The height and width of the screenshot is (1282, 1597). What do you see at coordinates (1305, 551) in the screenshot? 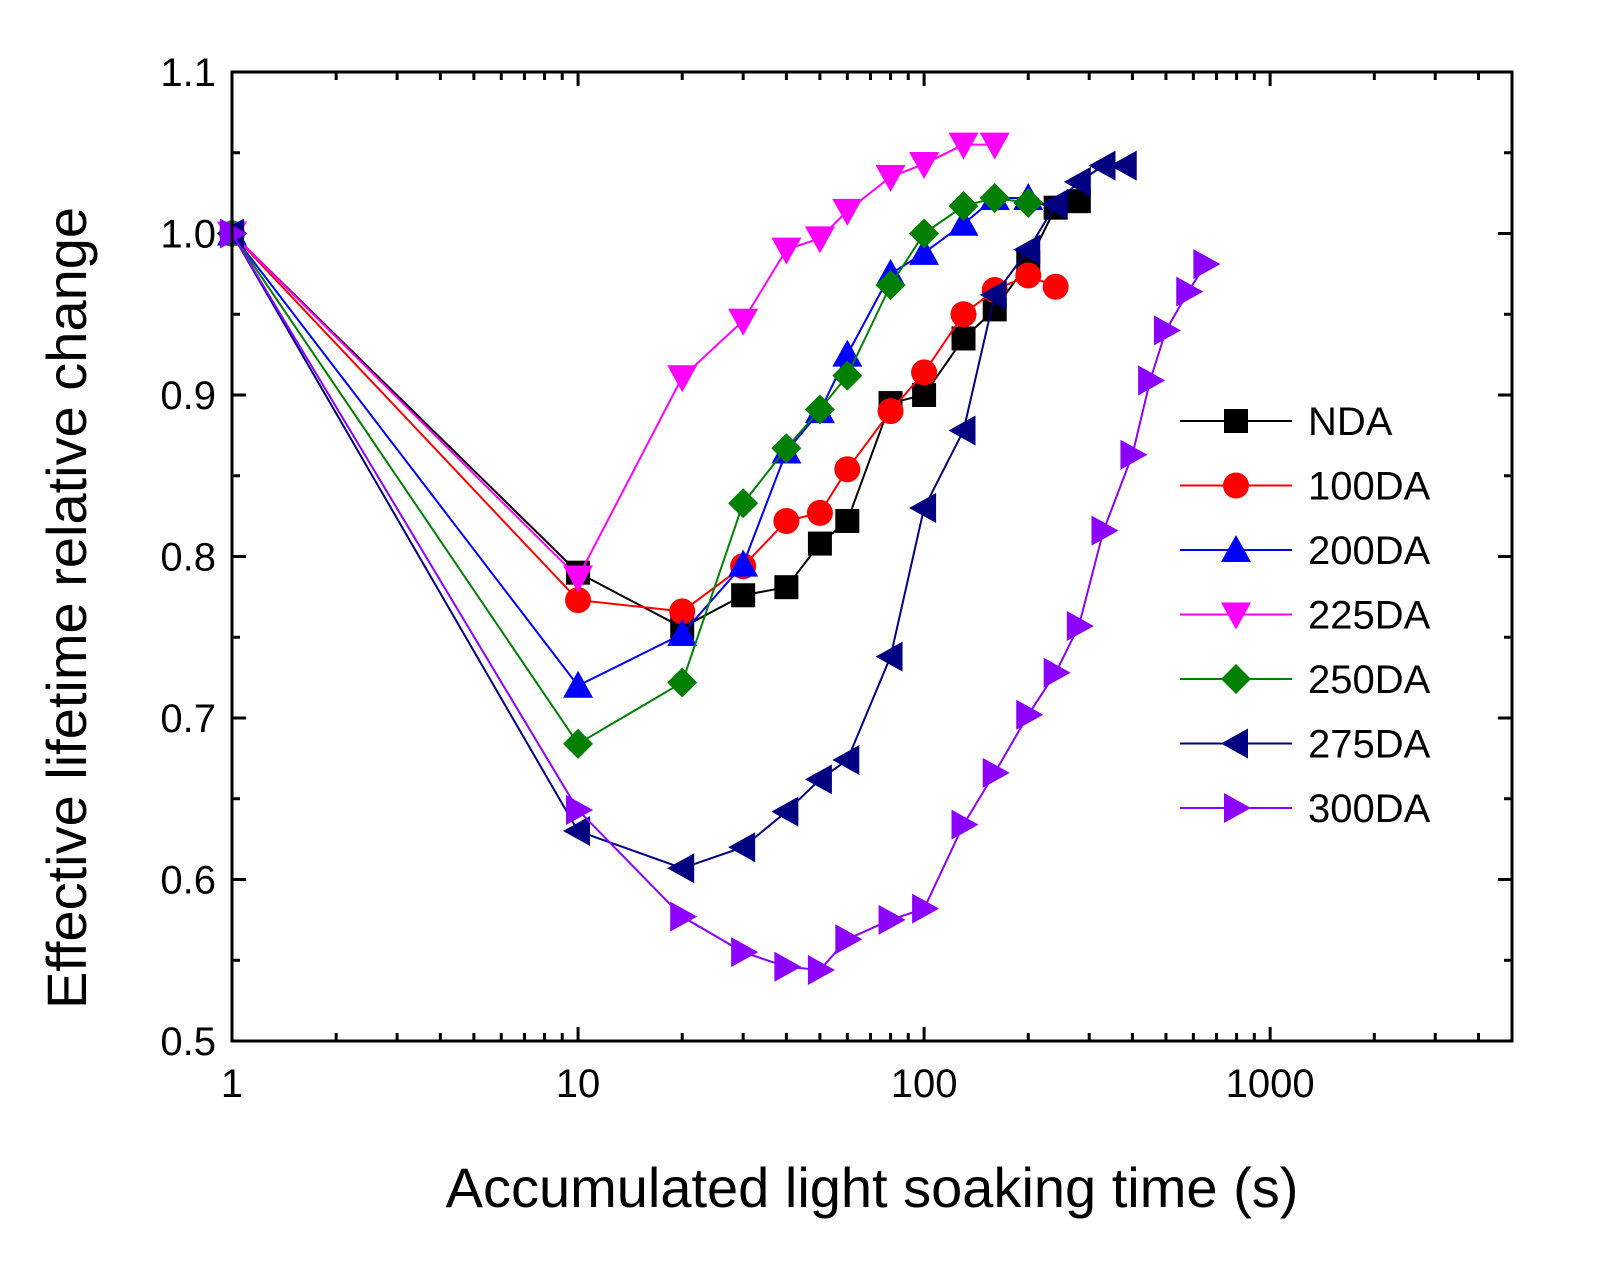
I see `legend-item-200da: 200DA` at bounding box center [1305, 551].